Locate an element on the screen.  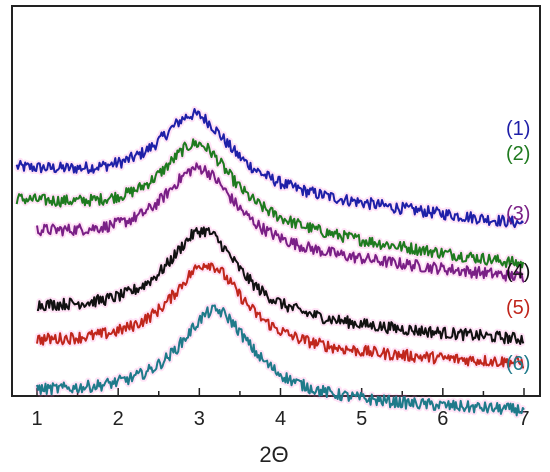
series-label-4: (4) is located at coordinates (518, 272).